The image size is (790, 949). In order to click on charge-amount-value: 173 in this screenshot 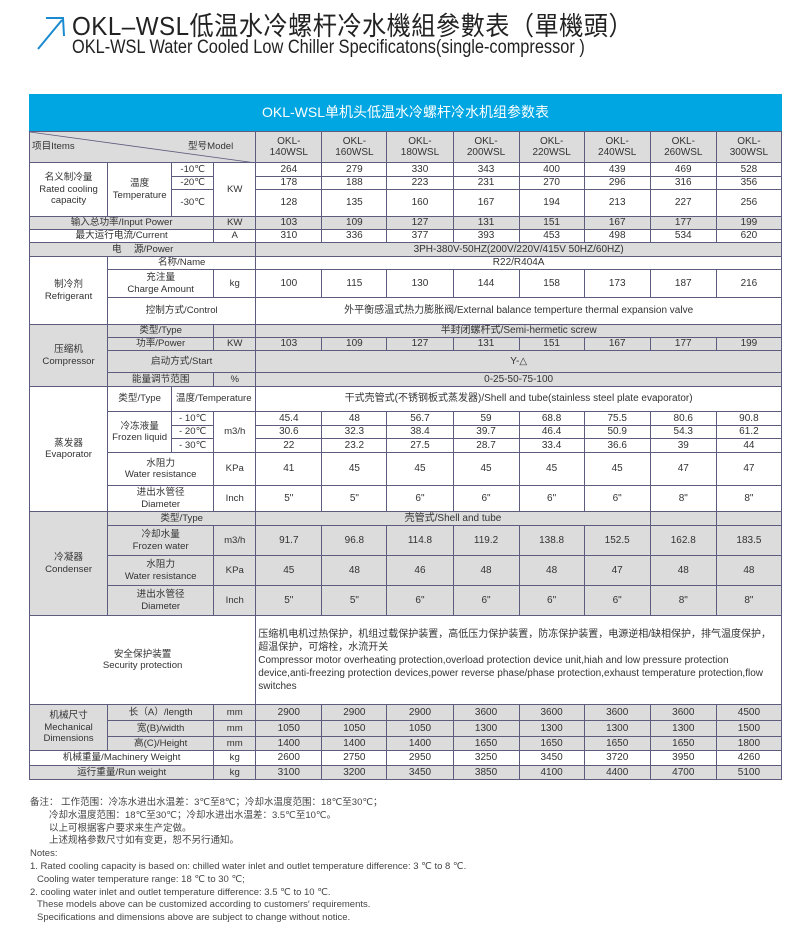, I will do `click(617, 283)`.